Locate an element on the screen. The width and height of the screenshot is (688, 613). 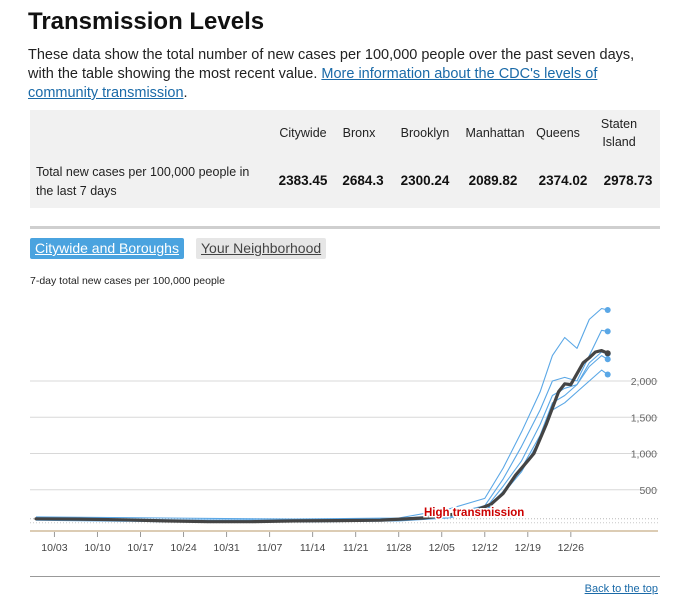
x-tick-label: 10/03 is located at coordinates (54, 548).